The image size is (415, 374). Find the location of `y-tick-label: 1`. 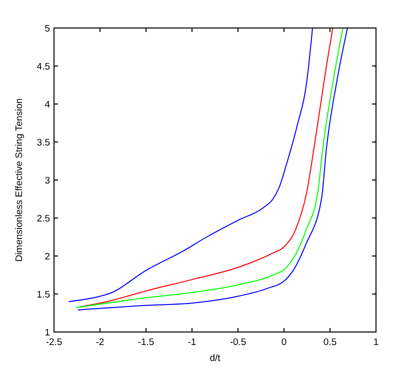

y-tick-label: 1 is located at coordinates (47, 333).